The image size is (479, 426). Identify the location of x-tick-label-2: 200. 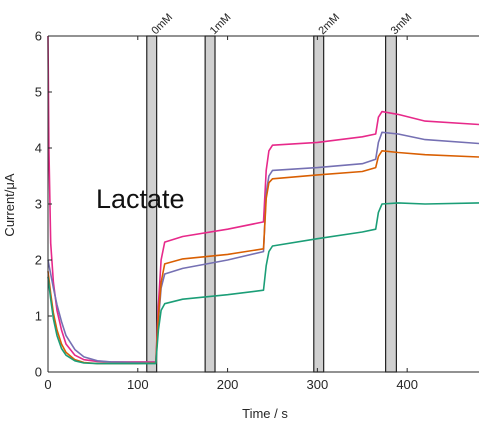
(228, 384).